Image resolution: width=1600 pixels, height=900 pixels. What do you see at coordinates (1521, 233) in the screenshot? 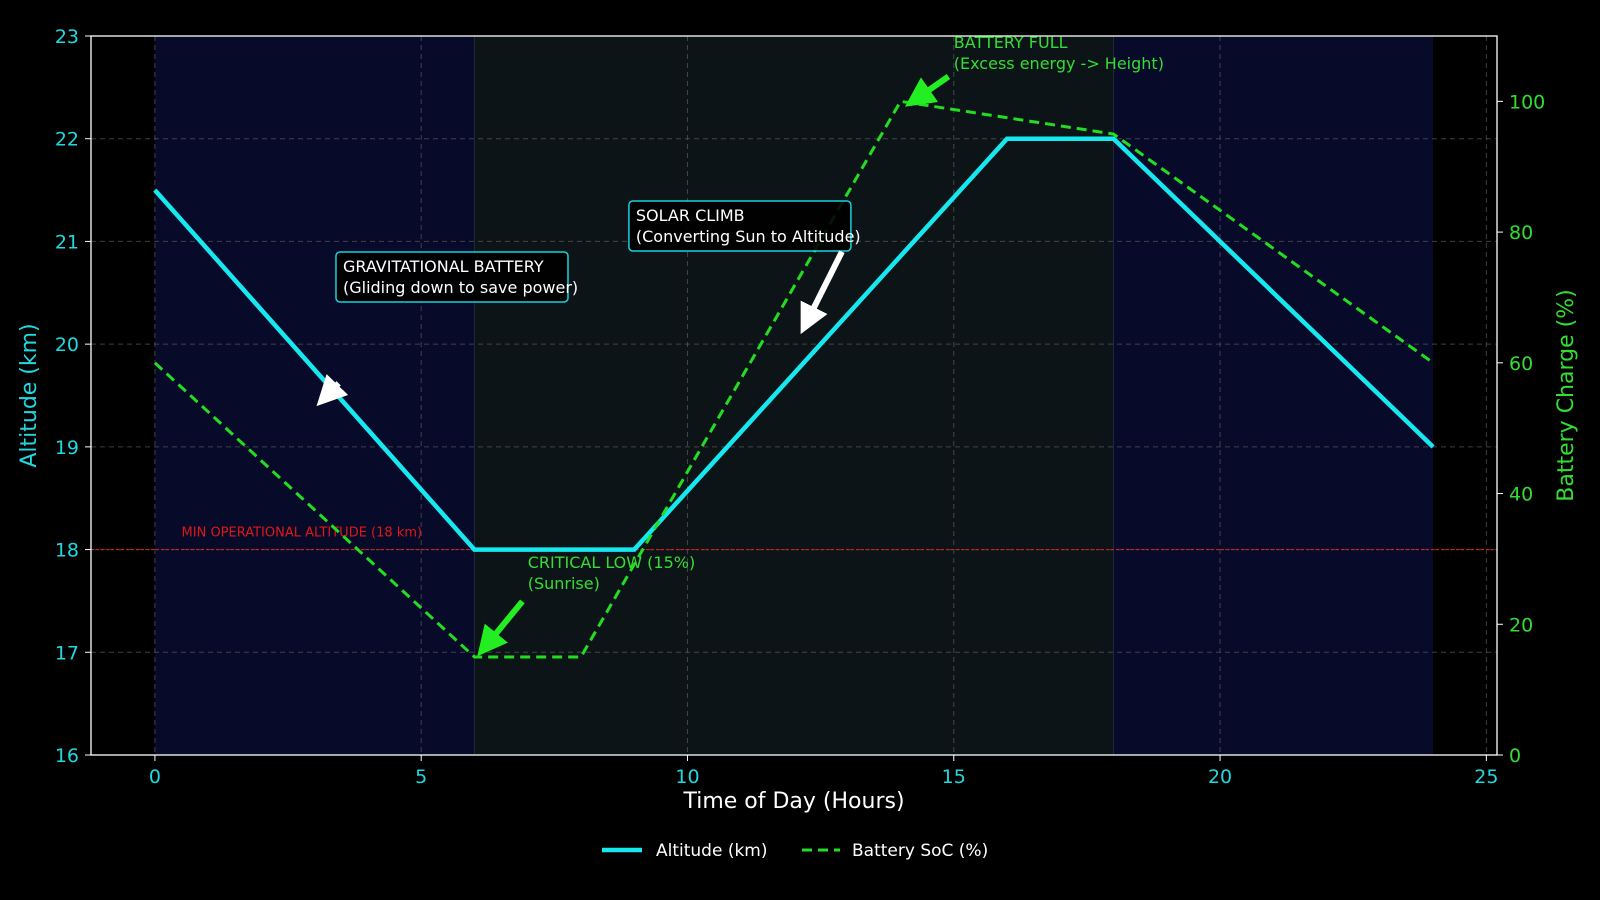
I see `y2-tick-label: 80` at bounding box center [1521, 233].